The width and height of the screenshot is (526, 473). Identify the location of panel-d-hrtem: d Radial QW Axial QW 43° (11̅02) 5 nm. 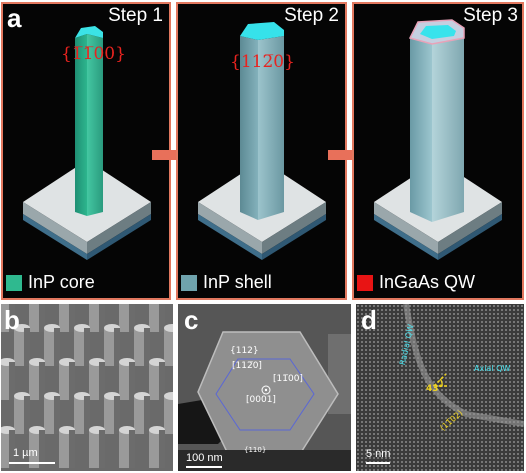
(440, 387).